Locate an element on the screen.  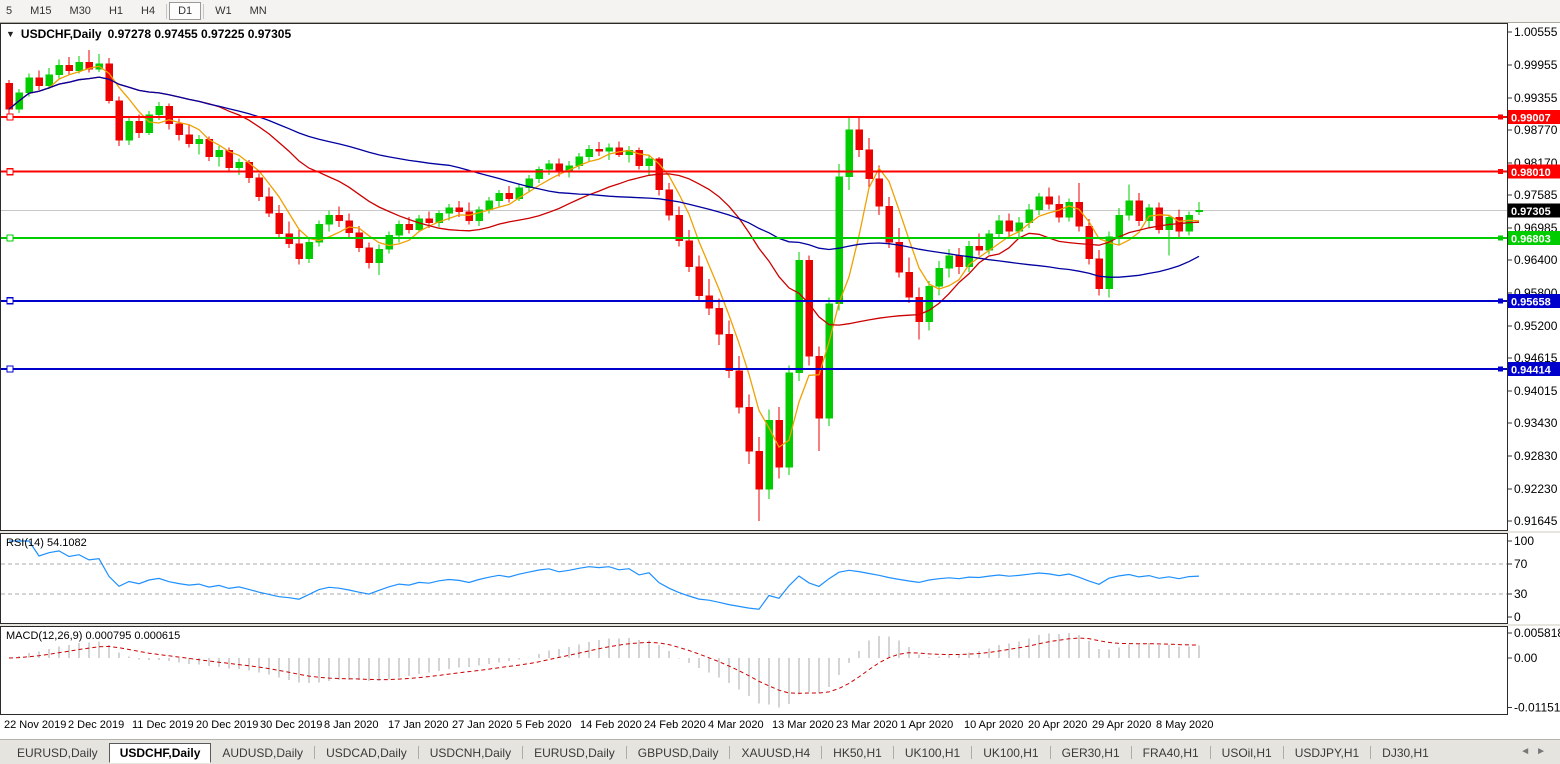
chart-tab-xauusd-h4: XAUUSD,H4 is located at coordinates (776, 752).